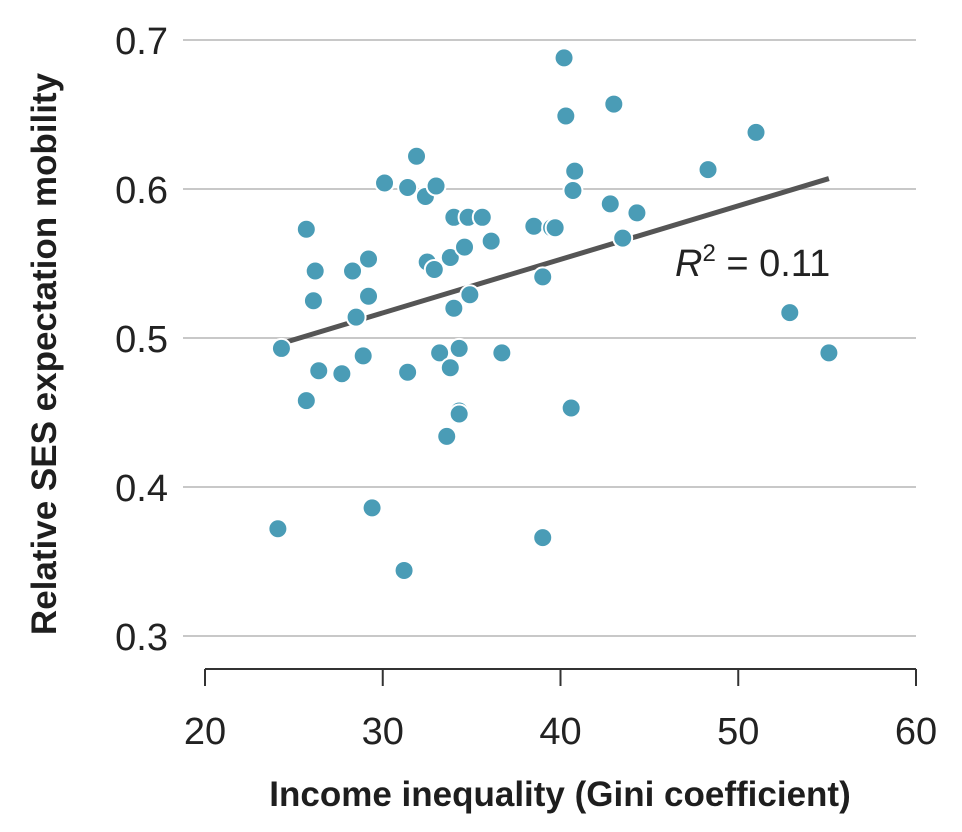 The height and width of the screenshot is (832, 962). I want to click on x-axis-title: Income inequality (Gini coefficient), so click(559, 794).